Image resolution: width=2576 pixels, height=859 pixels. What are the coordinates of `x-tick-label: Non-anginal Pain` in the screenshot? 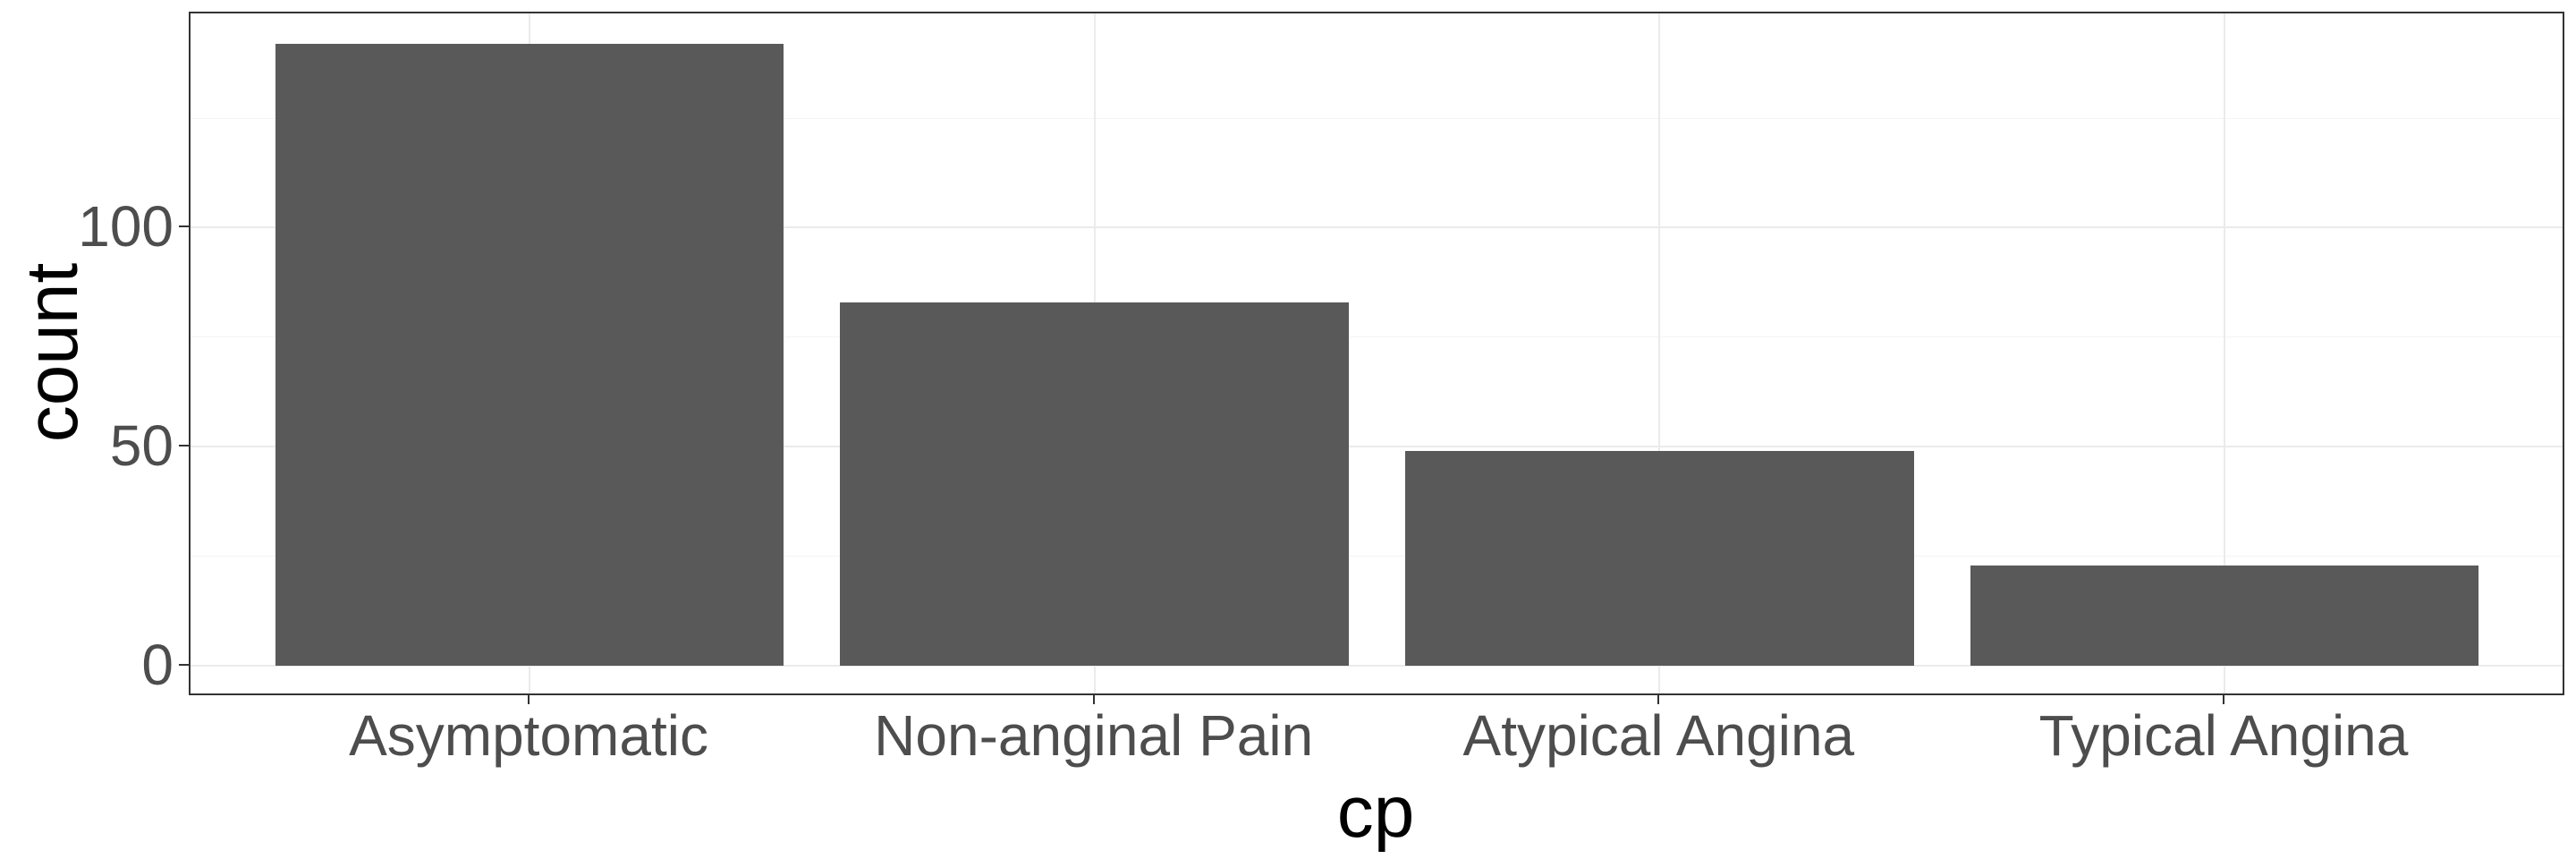 It's located at (1094, 735).